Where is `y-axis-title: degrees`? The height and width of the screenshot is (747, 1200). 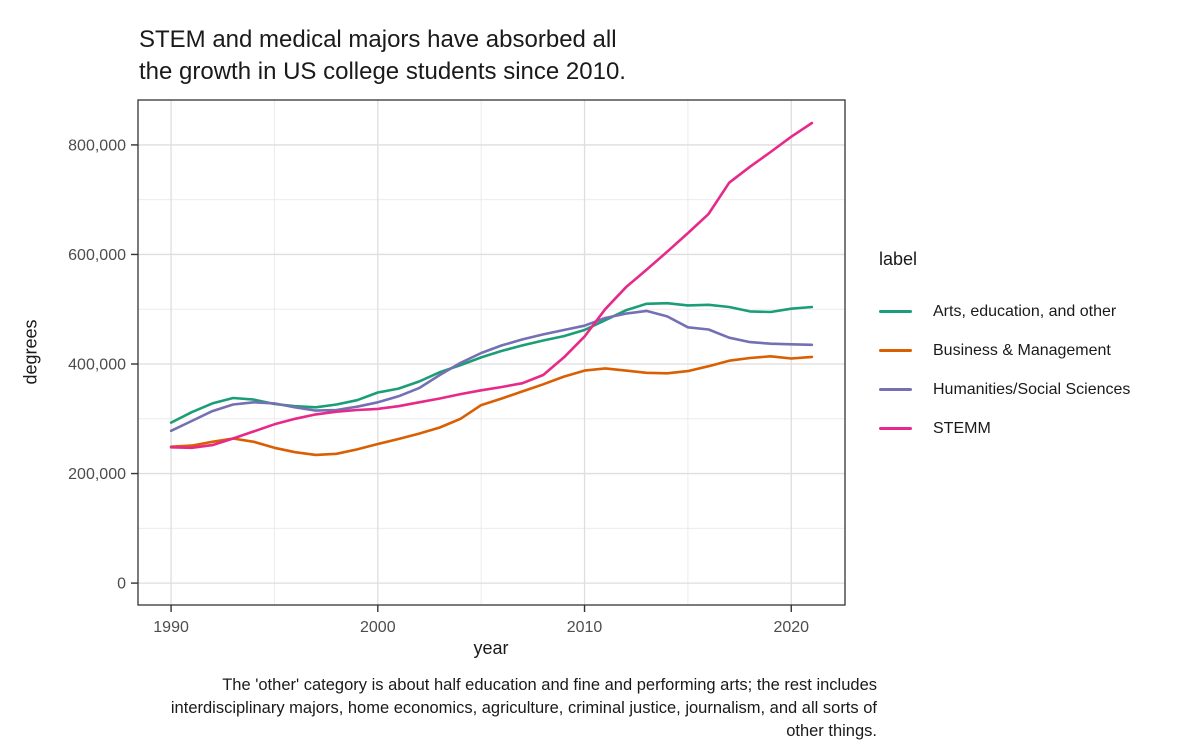 y-axis-title: degrees is located at coordinates (30, 352).